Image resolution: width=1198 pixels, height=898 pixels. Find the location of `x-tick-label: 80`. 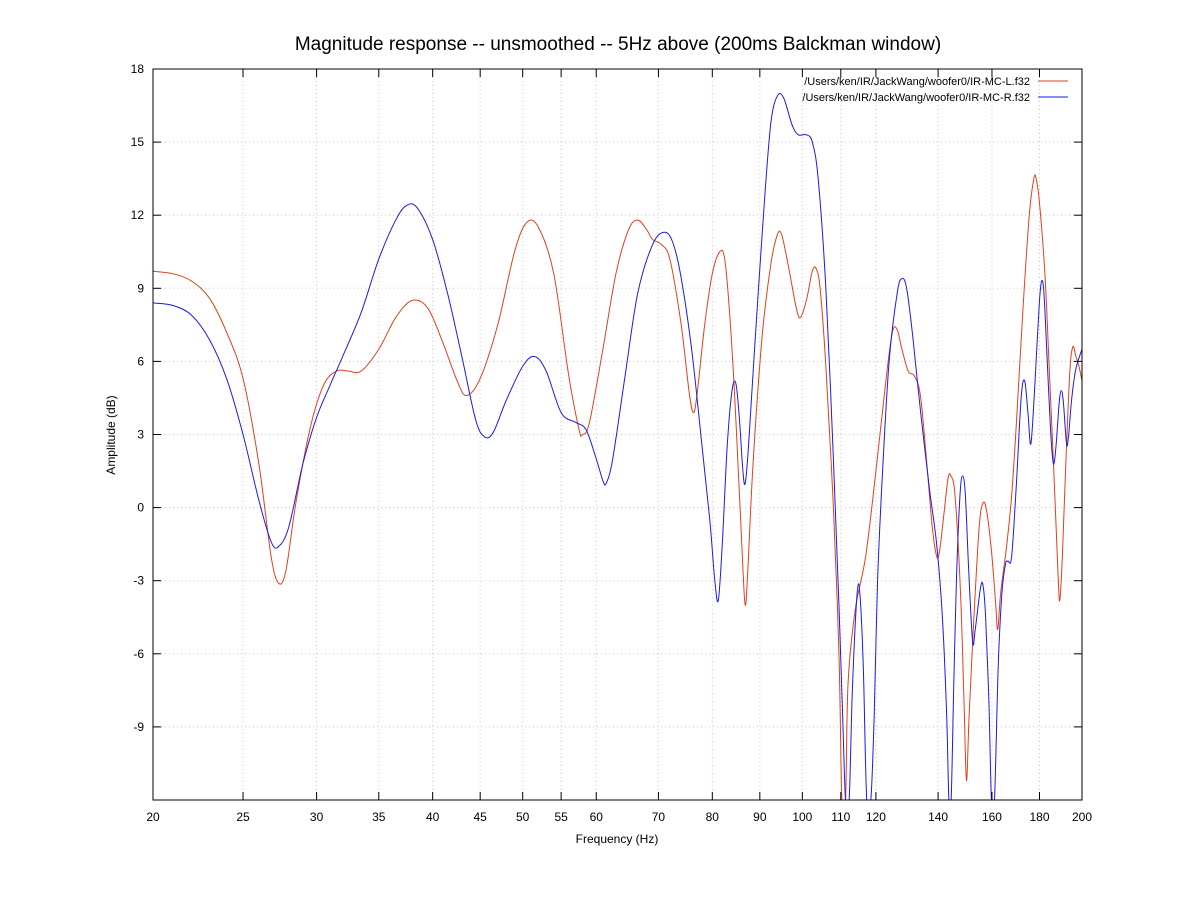

x-tick-label: 80 is located at coordinates (713, 817).